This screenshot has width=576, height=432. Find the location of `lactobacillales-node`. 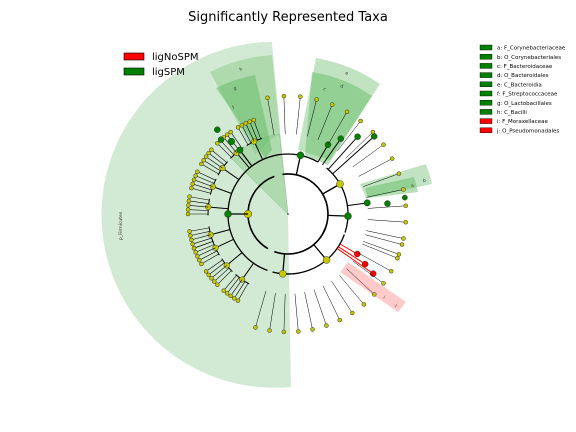

lactobacillales-node is located at coordinates (231, 141).